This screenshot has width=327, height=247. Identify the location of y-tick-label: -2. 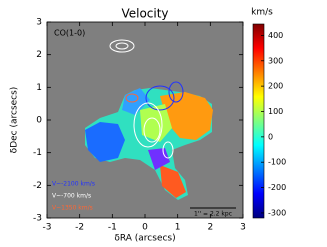
(37, 186).